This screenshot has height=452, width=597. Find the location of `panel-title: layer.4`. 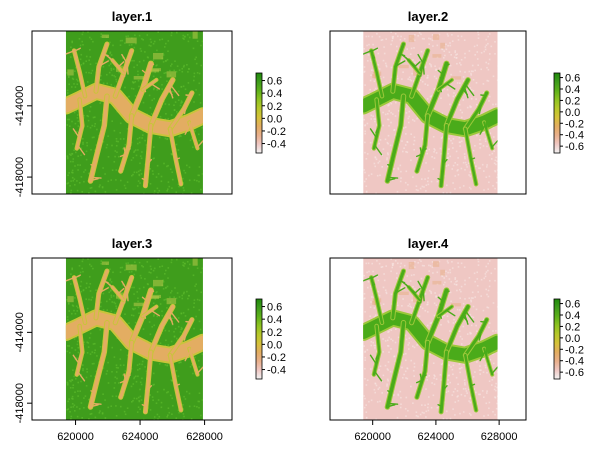

panel-title: layer.4 is located at coordinates (428, 243).